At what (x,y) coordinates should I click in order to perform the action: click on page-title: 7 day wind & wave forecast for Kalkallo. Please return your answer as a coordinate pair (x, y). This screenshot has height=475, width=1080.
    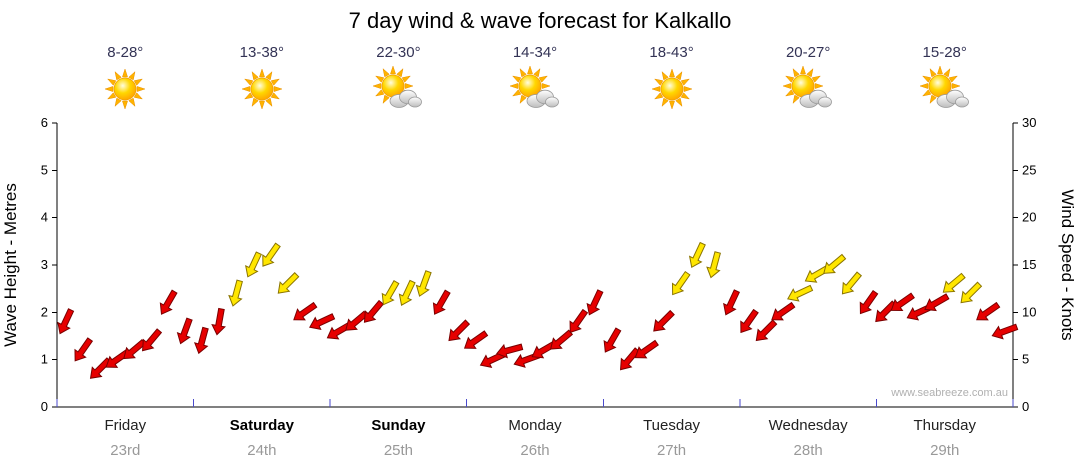
    Looking at the image, I should click on (540, 20).